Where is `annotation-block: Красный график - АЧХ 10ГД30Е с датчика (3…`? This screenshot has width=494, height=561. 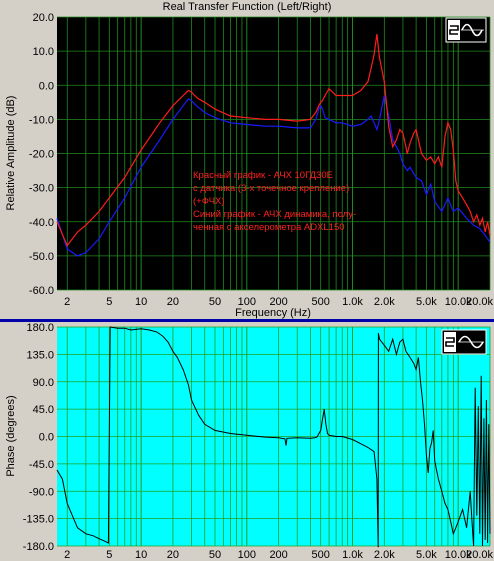 annotation-block: Красный график - АЧХ 10ГД30Е с датчика (3… is located at coordinates (274, 201).